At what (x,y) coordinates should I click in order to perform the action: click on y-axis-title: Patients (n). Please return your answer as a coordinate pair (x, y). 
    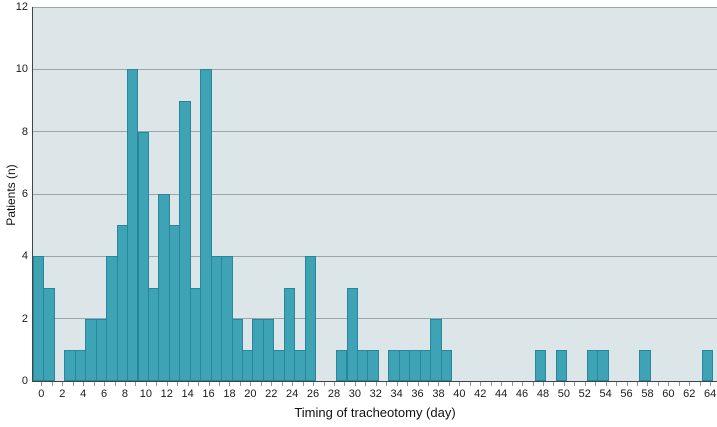
    Looking at the image, I should click on (11, 195).